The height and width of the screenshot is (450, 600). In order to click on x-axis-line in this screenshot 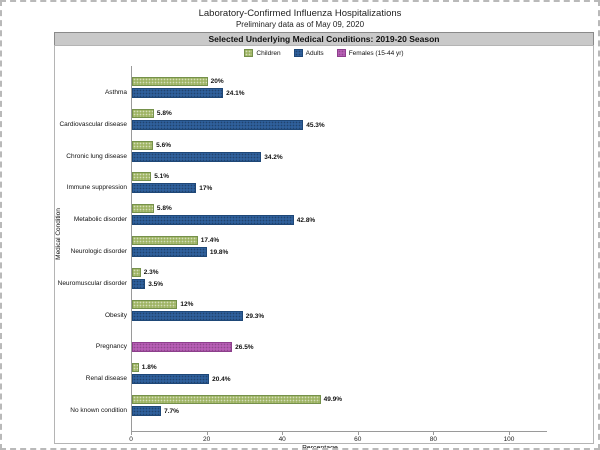, I will do `click(339, 431)`.